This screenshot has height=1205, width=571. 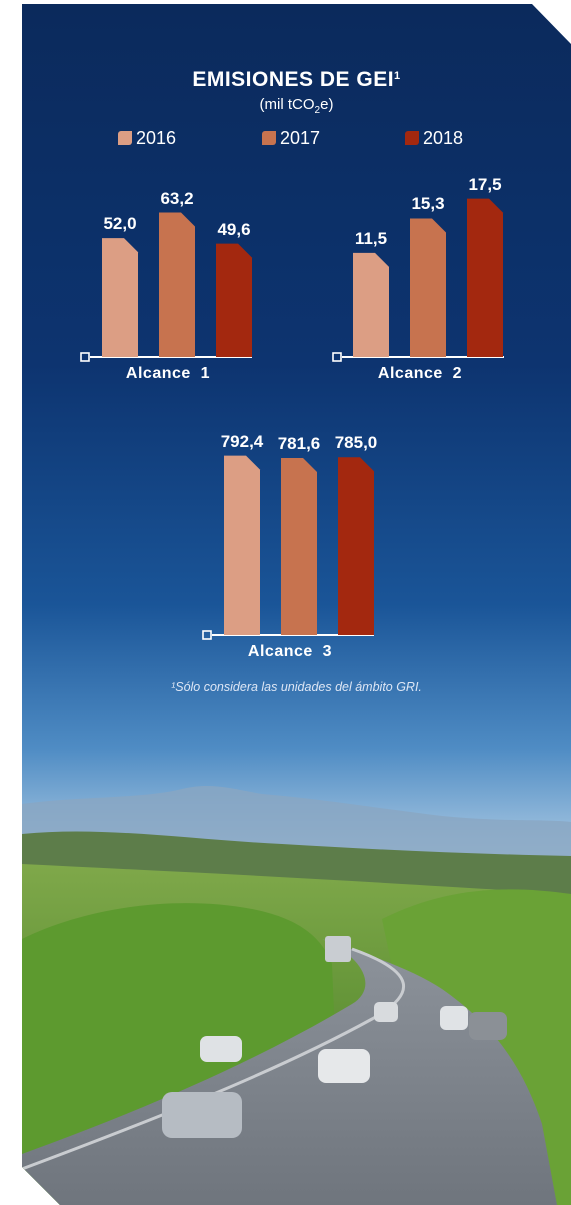 What do you see at coordinates (125, 138) in the screenshot?
I see `legend-swatch-2016` at bounding box center [125, 138].